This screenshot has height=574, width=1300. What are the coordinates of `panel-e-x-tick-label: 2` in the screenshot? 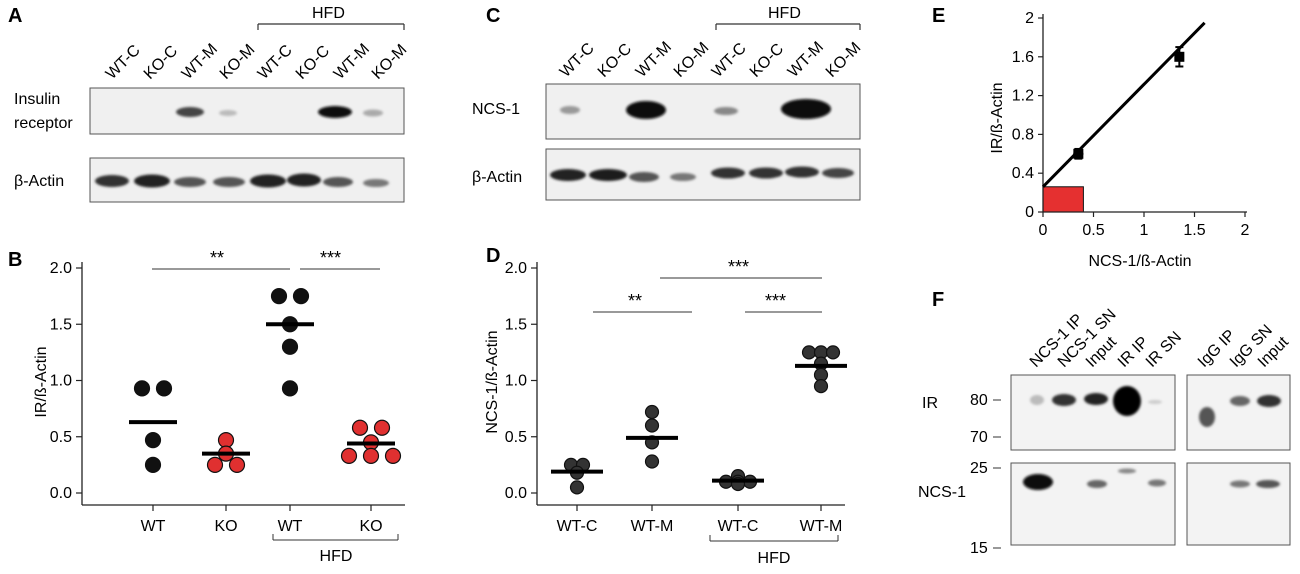 It's located at (1245, 230).